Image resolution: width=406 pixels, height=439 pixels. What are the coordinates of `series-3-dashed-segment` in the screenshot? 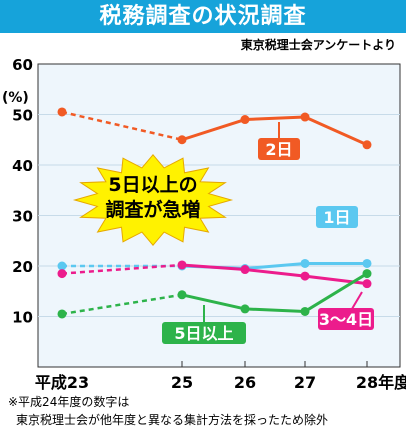 It's located at (122, 304).